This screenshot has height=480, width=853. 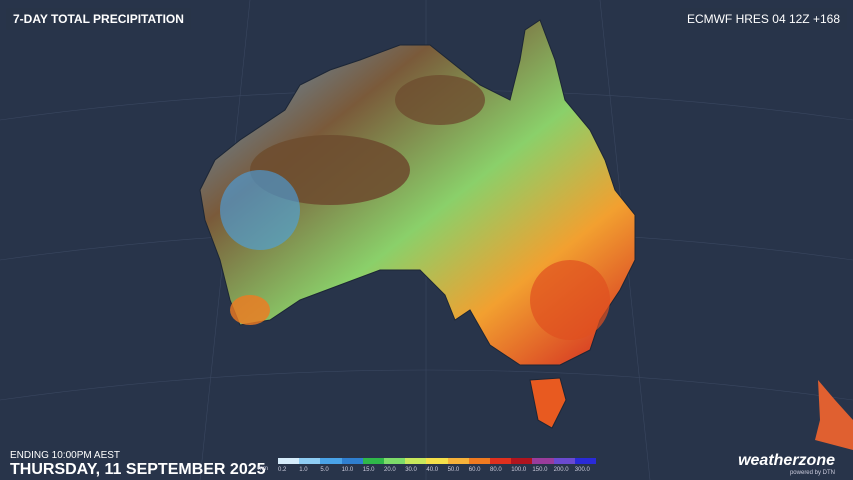 What do you see at coordinates (432, 470) in the screenshot?
I see `legend-label: 40.0` at bounding box center [432, 470].